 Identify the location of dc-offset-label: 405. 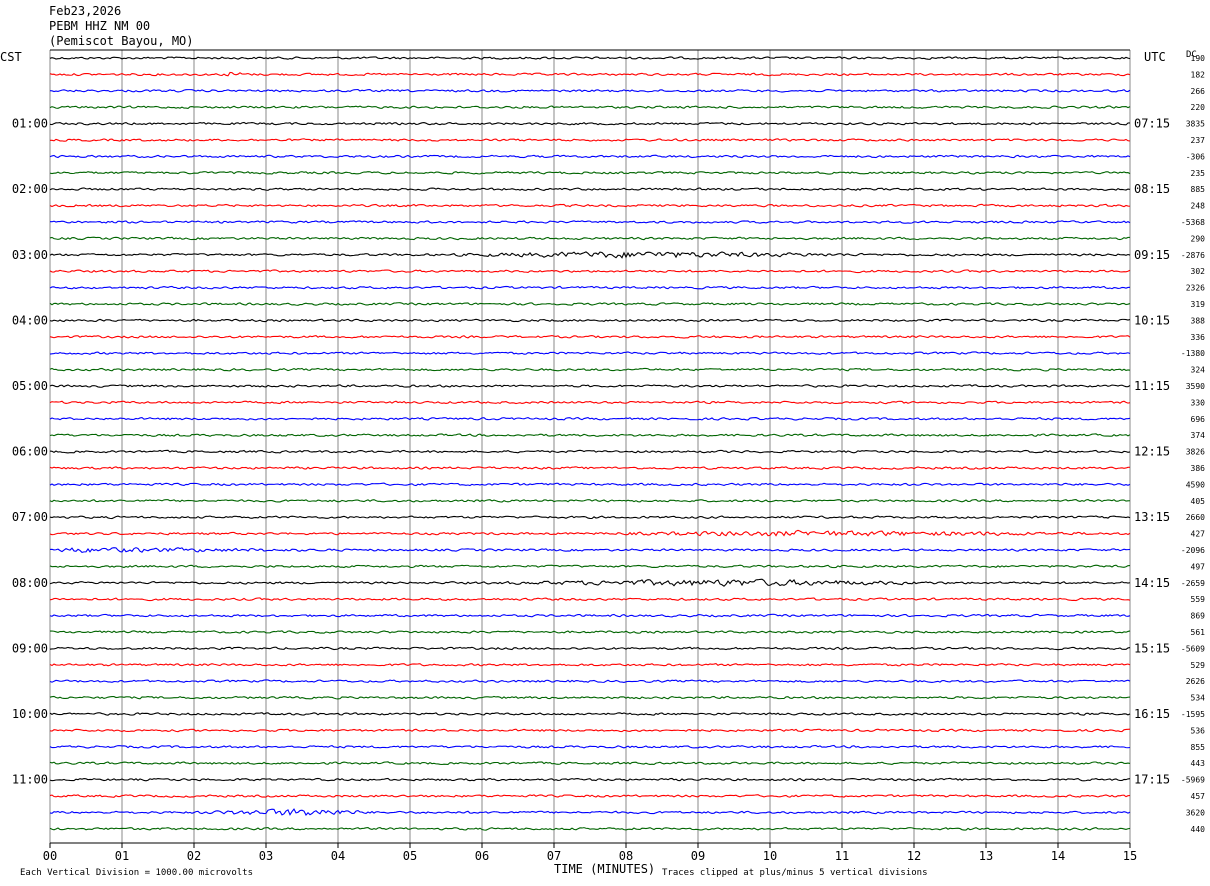
(1198, 501).